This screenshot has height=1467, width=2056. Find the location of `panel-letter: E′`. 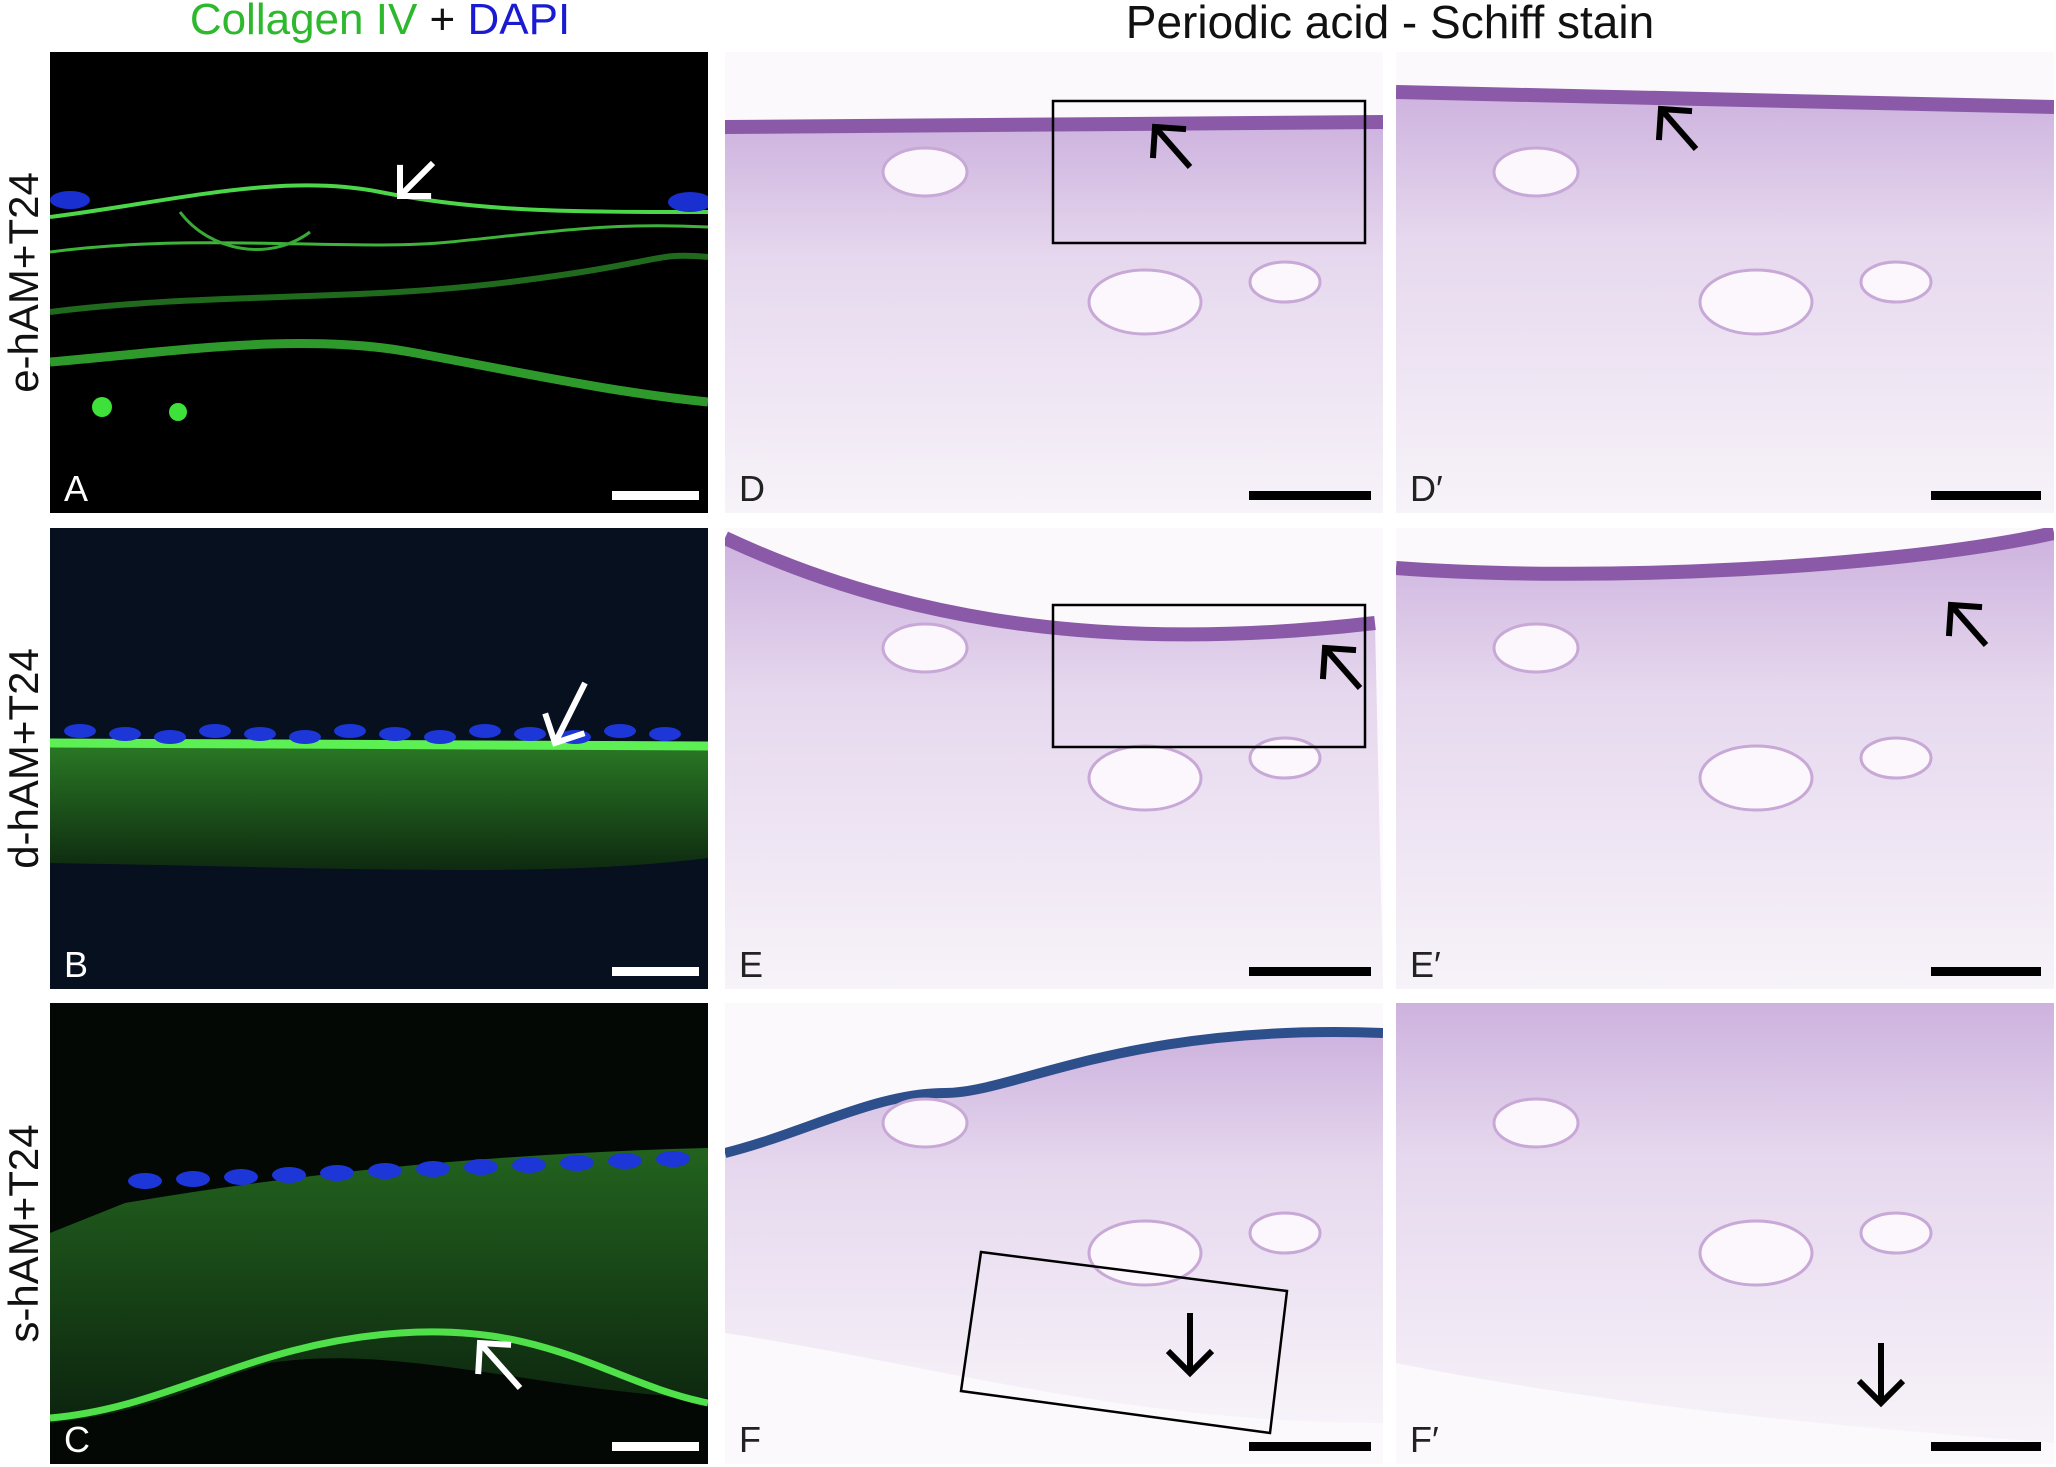

panel-letter: E′ is located at coordinates (1425, 964).